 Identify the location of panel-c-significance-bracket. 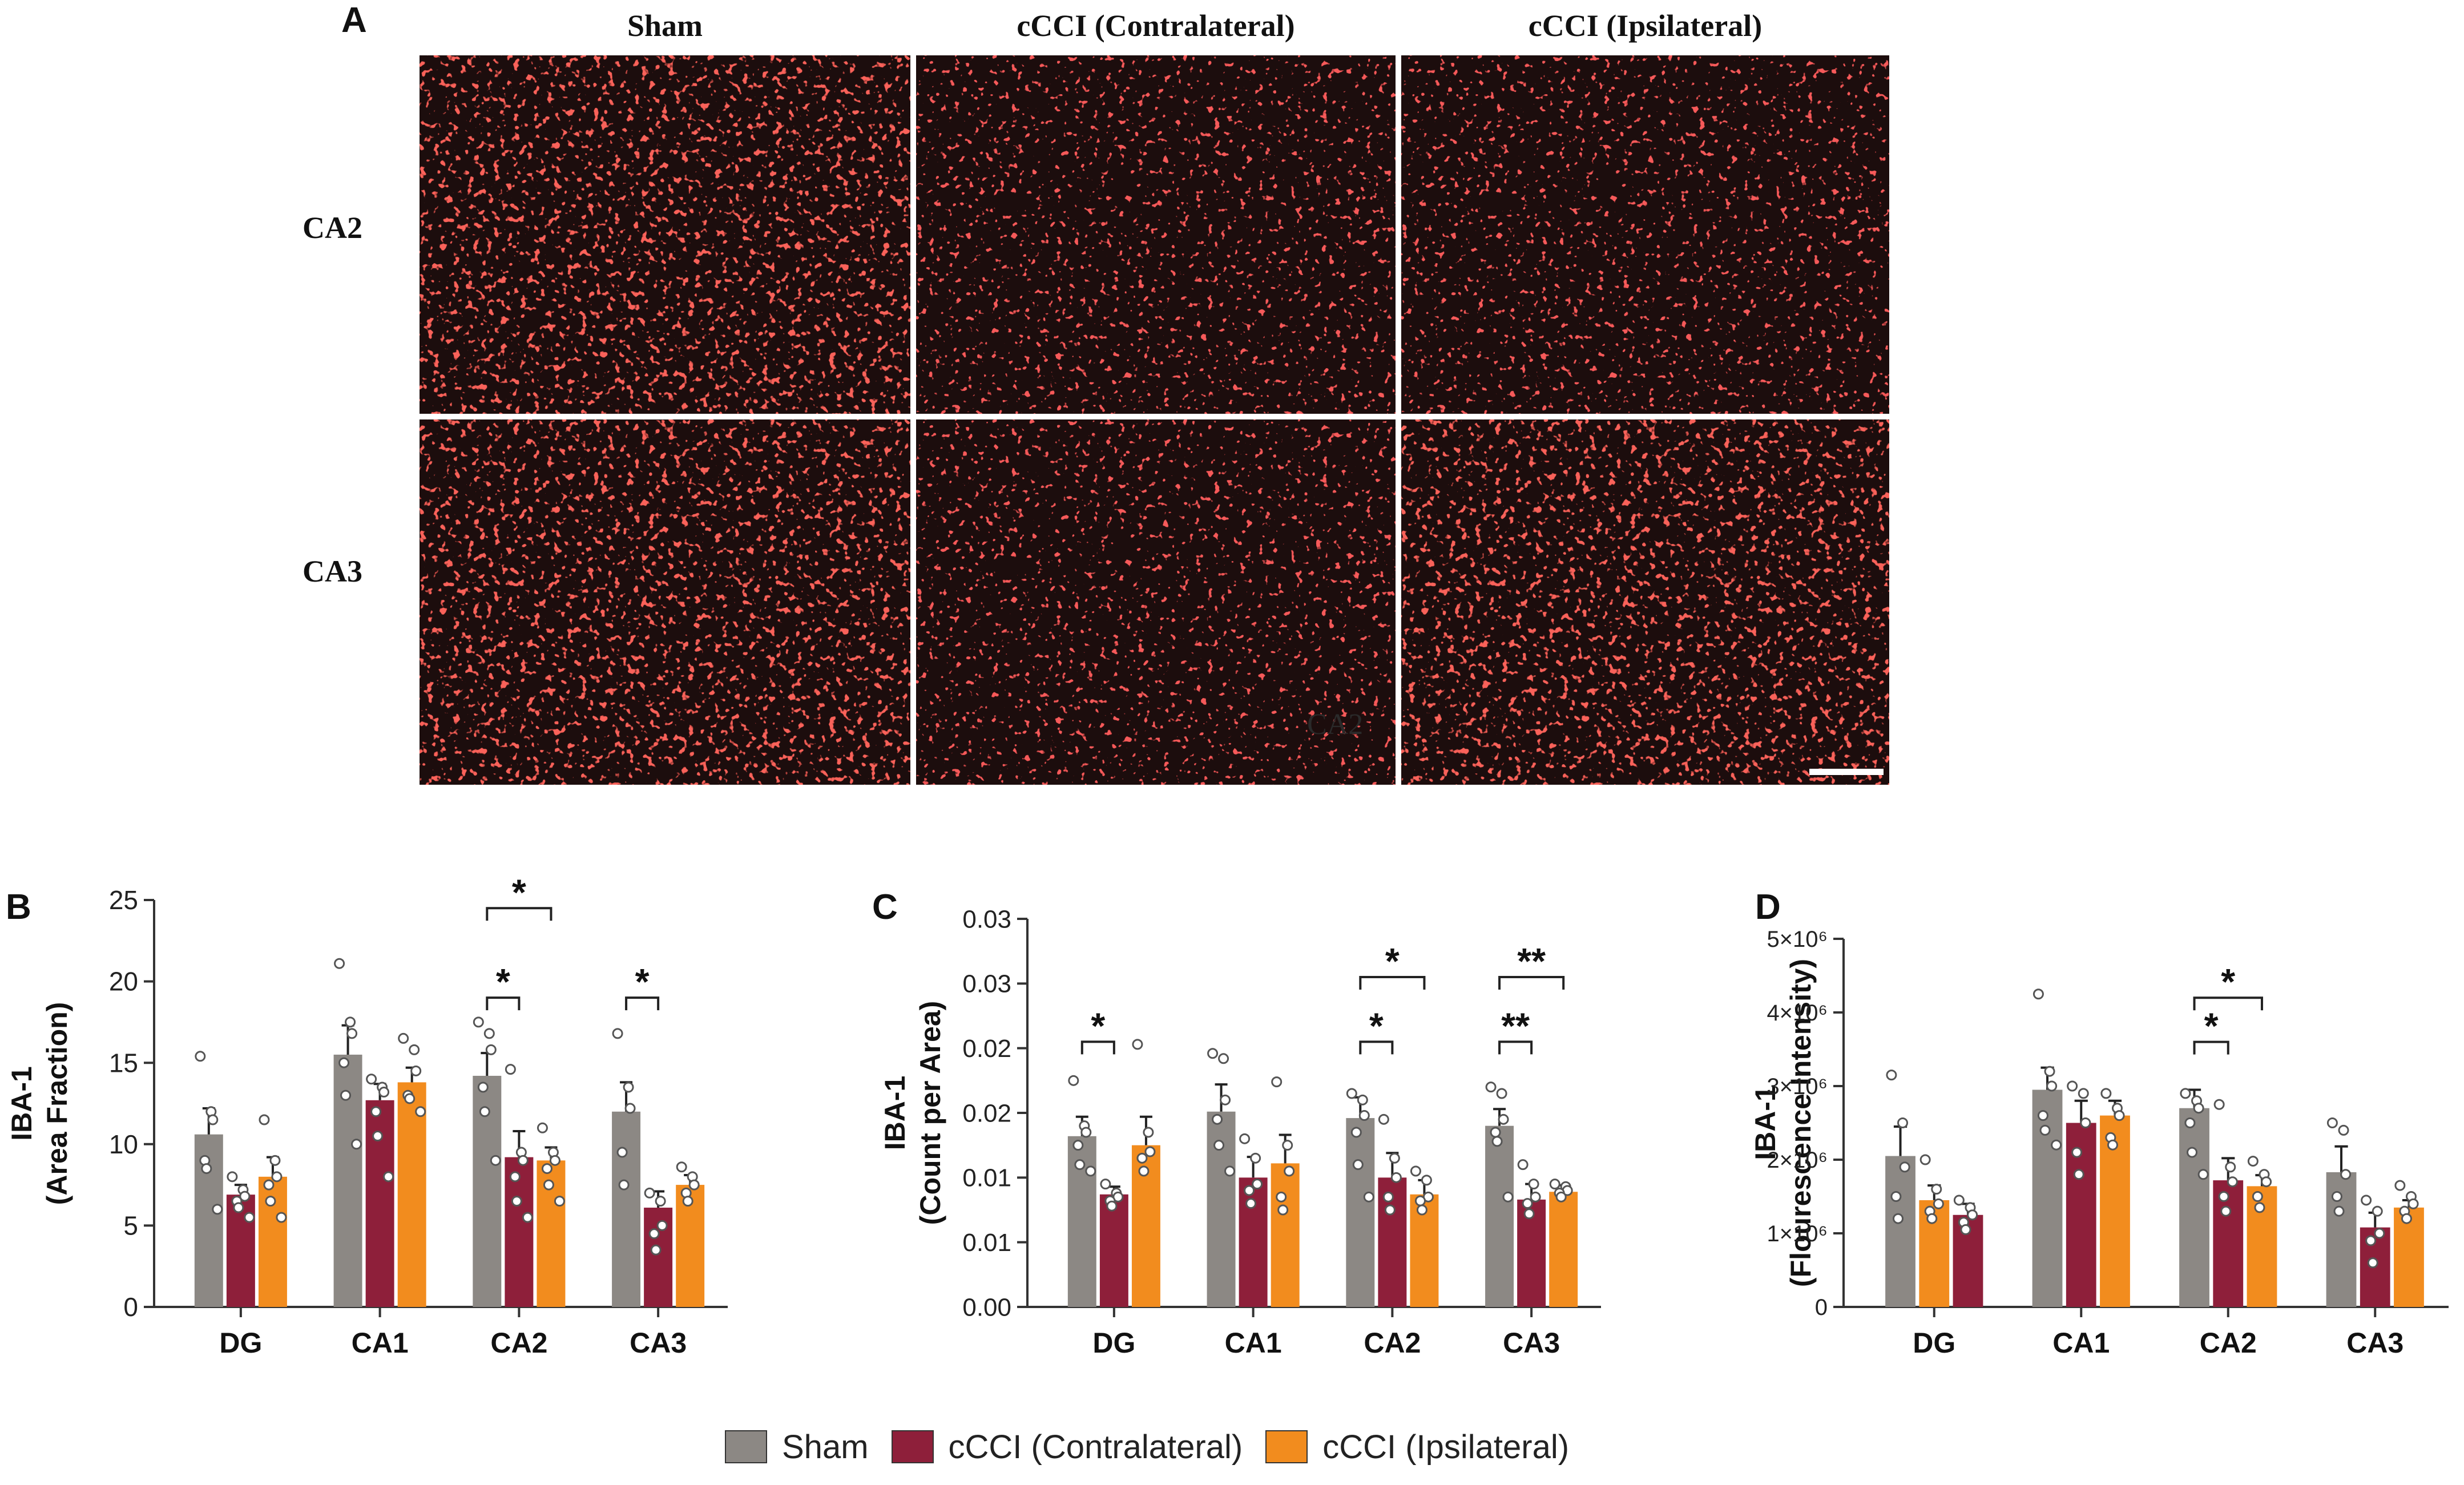
(1531, 983).